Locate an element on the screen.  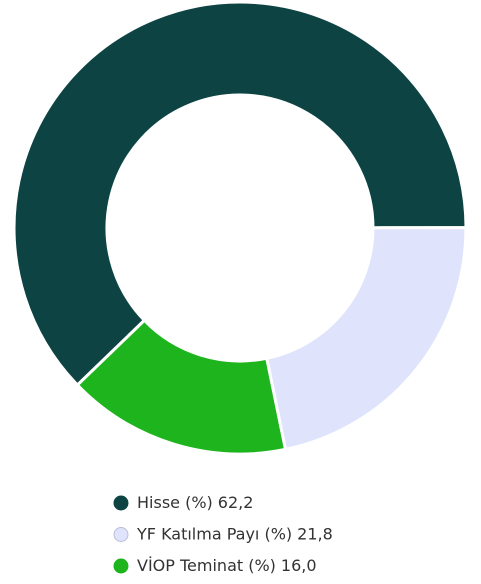
legend-value: 62,2 is located at coordinates (236, 502).